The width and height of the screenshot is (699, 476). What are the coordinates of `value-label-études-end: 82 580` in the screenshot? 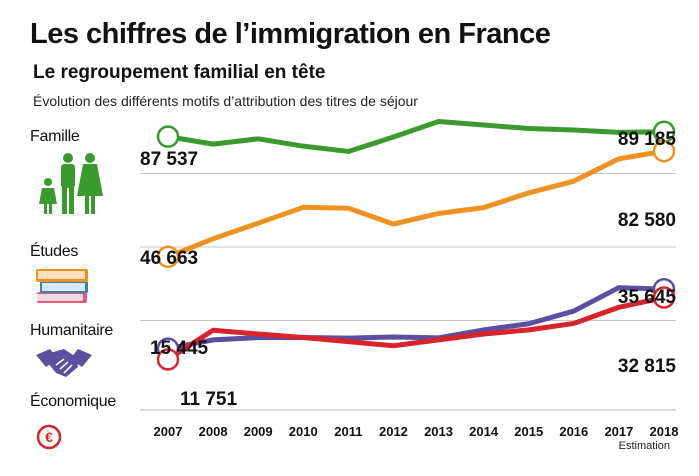 It's located at (647, 220).